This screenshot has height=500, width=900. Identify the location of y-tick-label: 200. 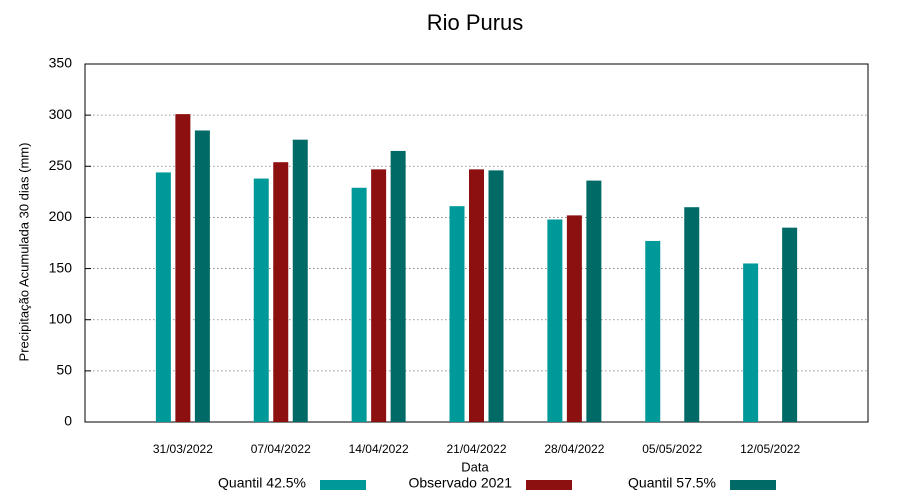
(61, 216).